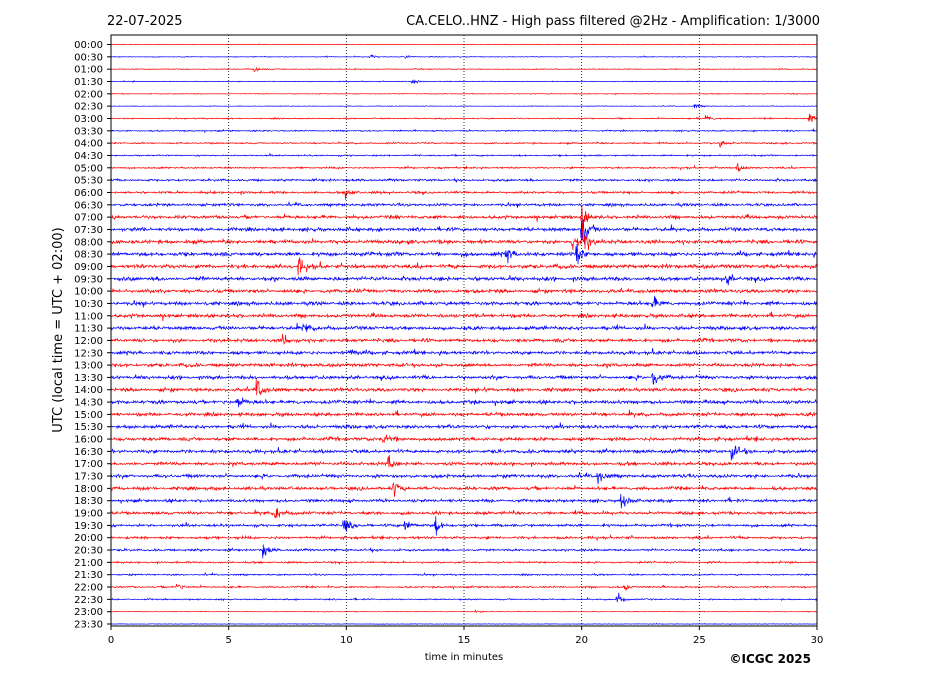 This screenshot has width=927, height=696. I want to click on y-tick-label: 07:00, so click(88, 218).